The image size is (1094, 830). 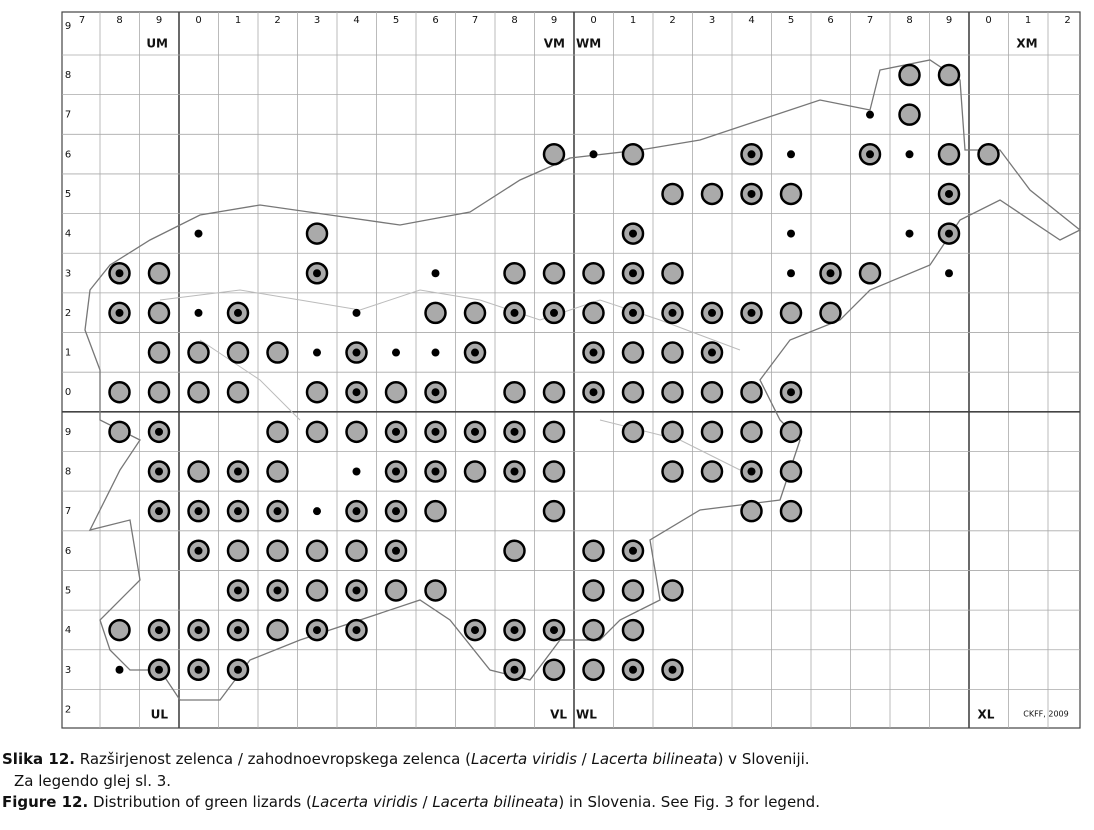 I want to click on caption-text: Lacerta viridis, so click(x=523, y=759).